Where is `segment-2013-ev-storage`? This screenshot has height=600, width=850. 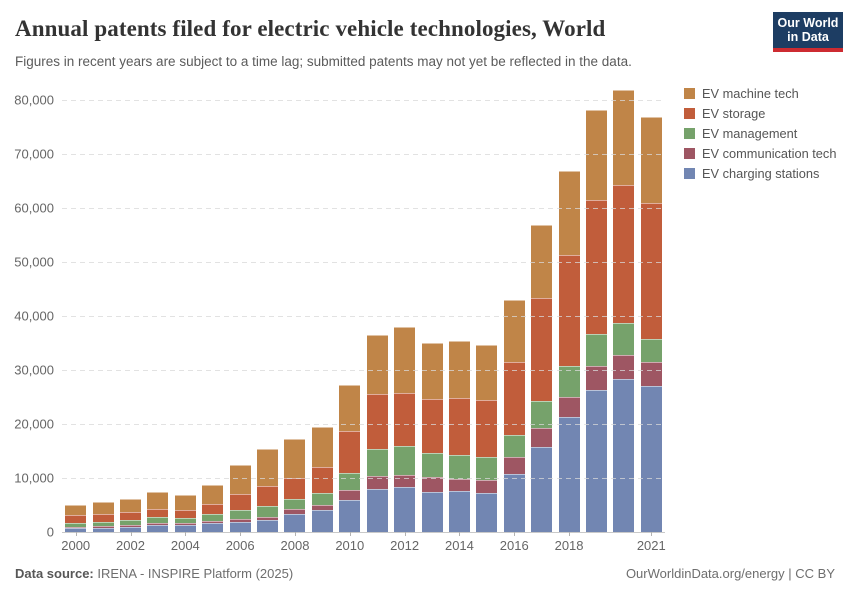 segment-2013-ev-storage is located at coordinates (432, 425).